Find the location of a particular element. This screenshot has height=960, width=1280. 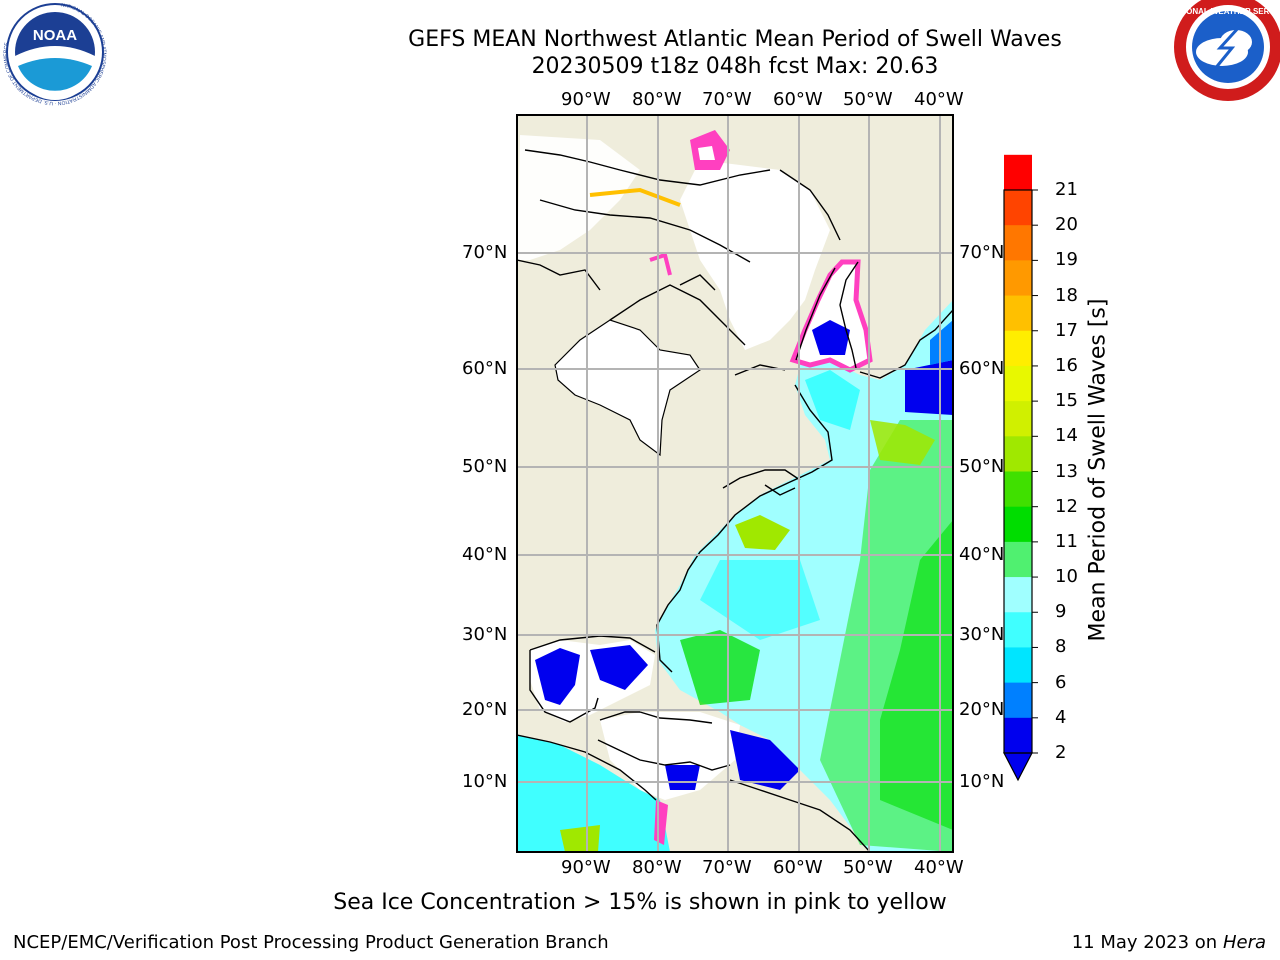

colorbar-level-label: 13 is located at coordinates (1066, 471).